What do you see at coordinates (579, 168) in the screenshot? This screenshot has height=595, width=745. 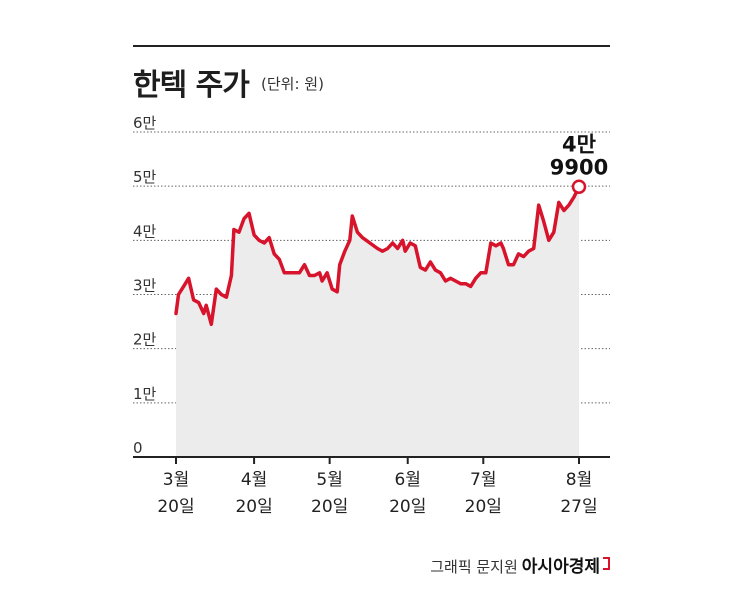 I see `annotation-line2: 9900` at bounding box center [579, 168].